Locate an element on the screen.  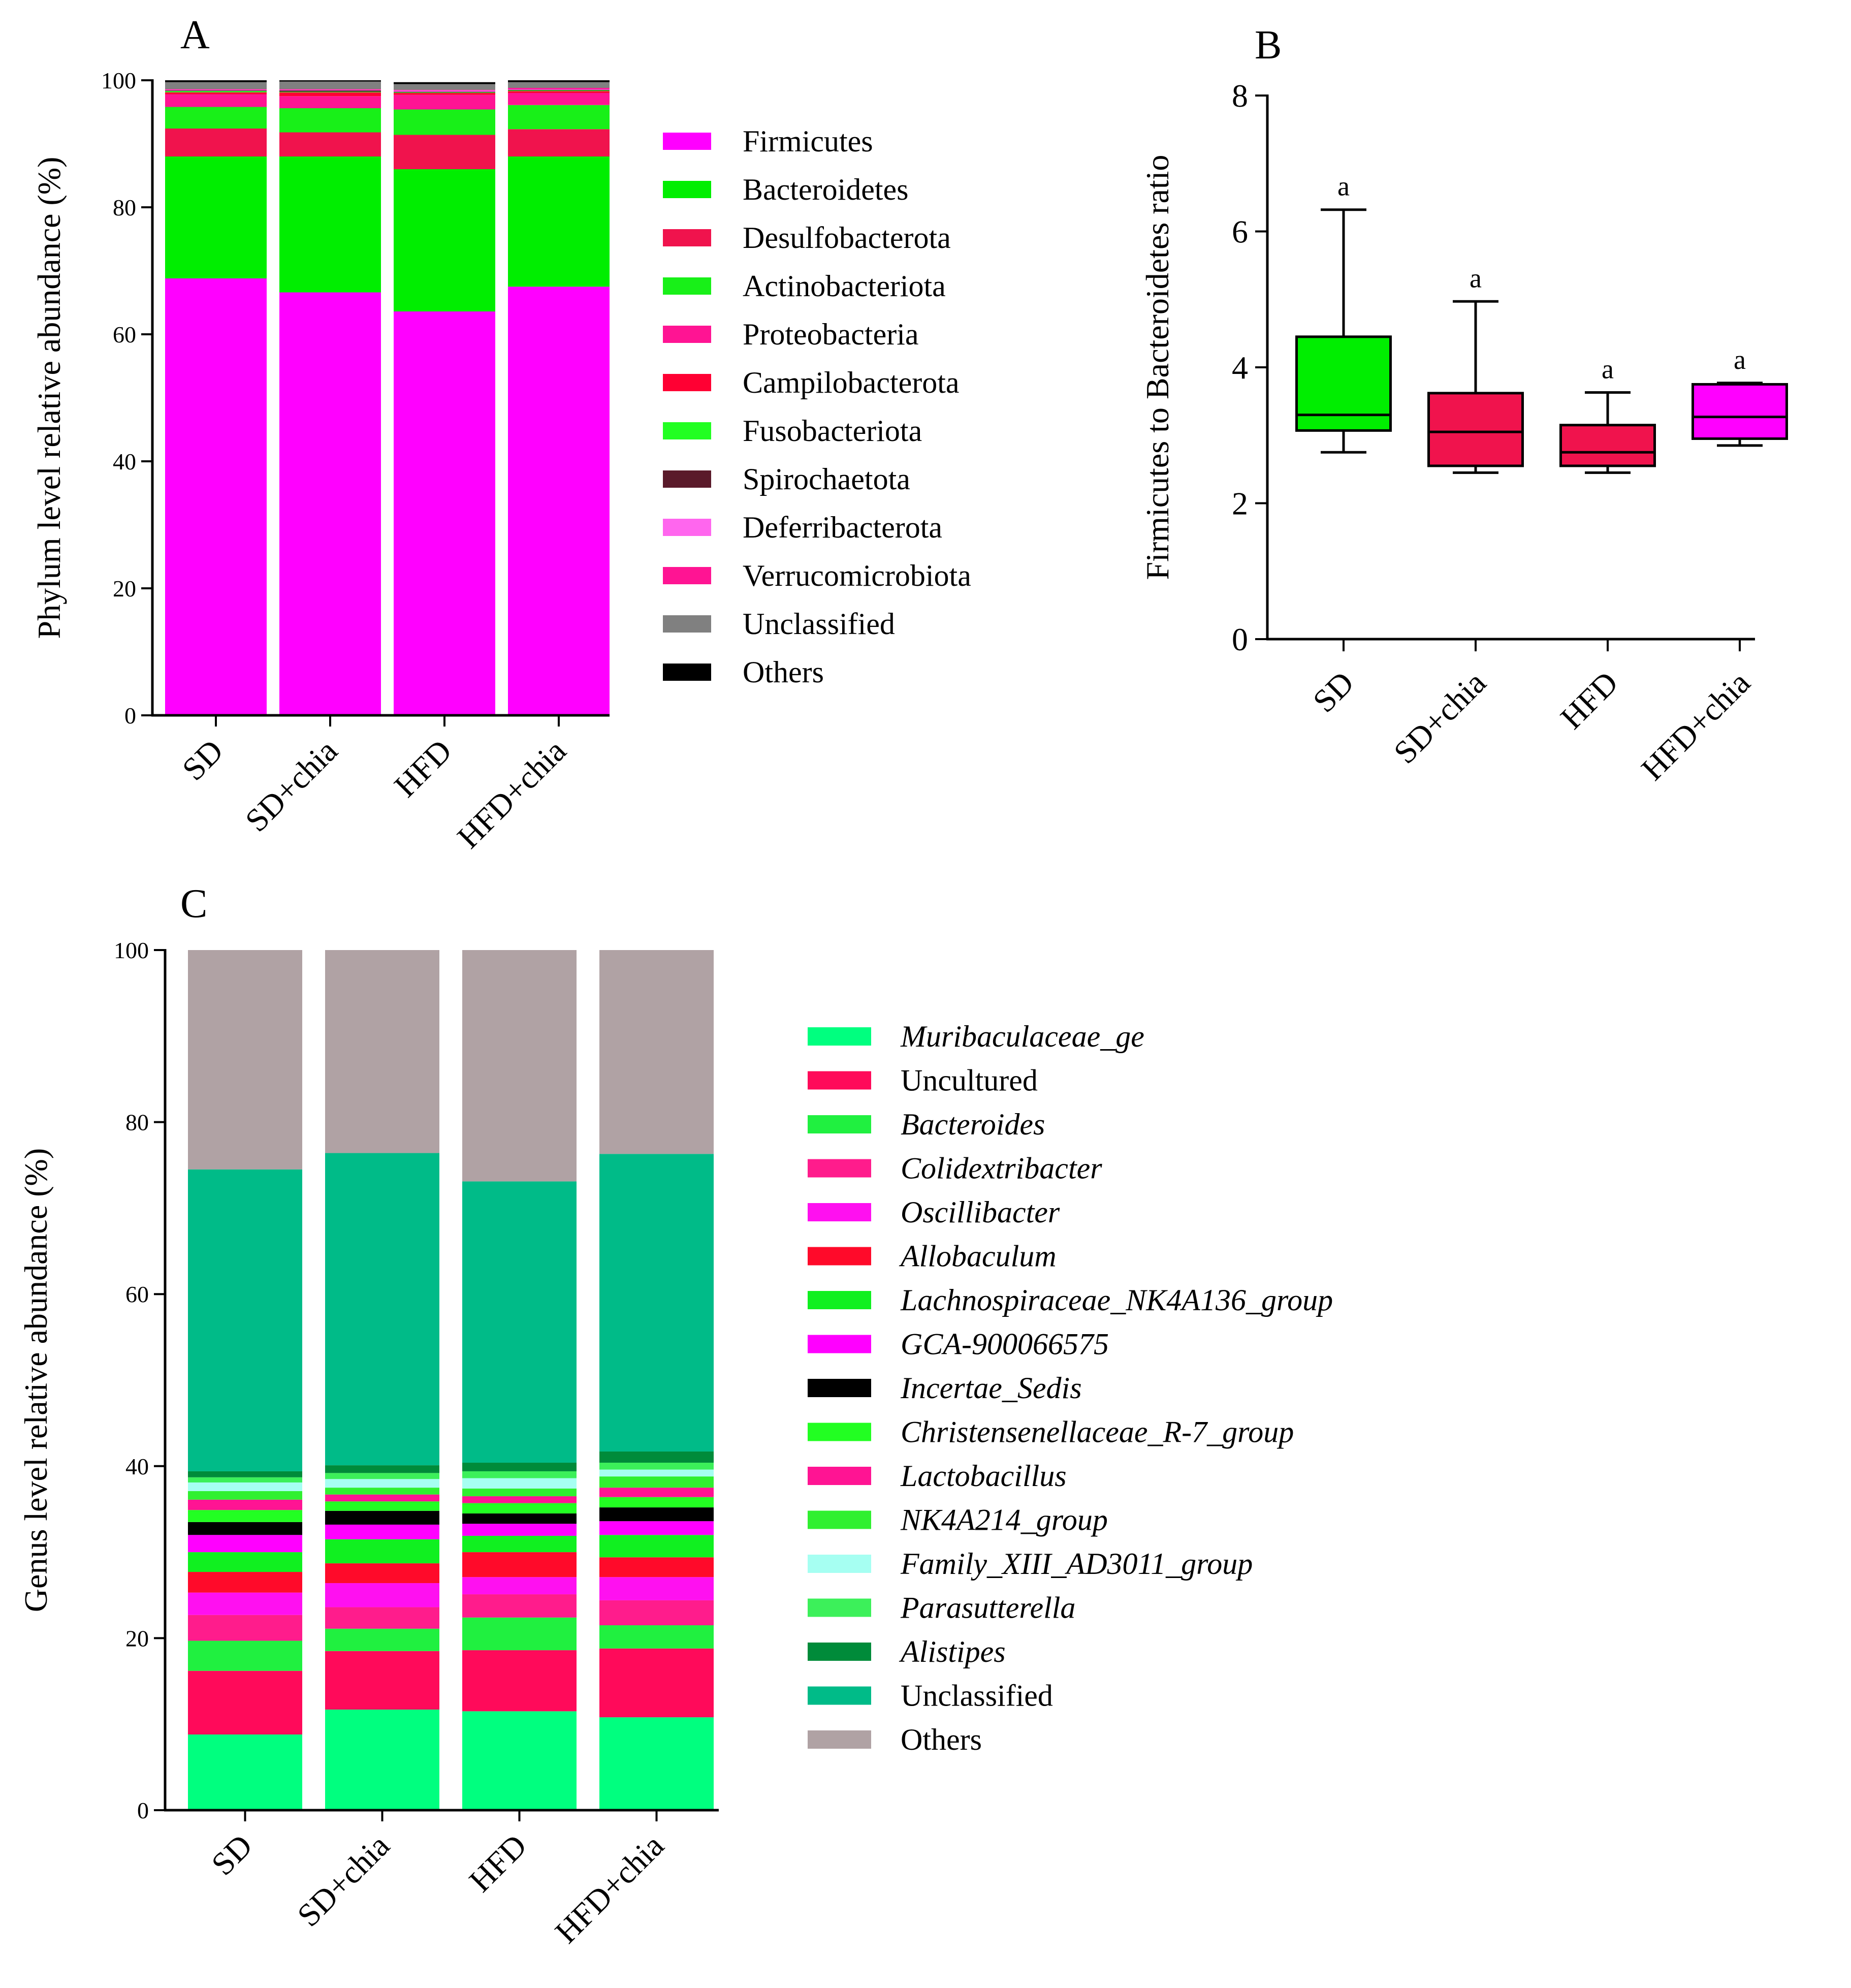
legend-label-christensenellaceae-r-7-group: Christensenellaceae_R-7_group is located at coordinates (1097, 1432).